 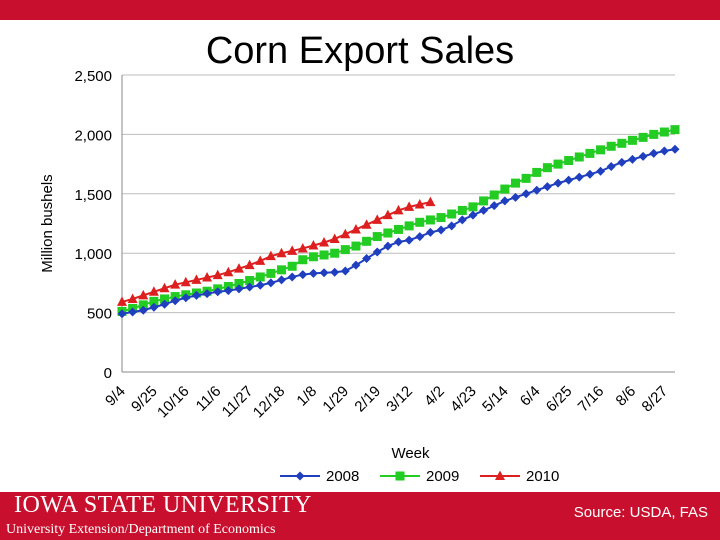 I want to click on x-tick-label: 5/14, so click(x=495, y=399).